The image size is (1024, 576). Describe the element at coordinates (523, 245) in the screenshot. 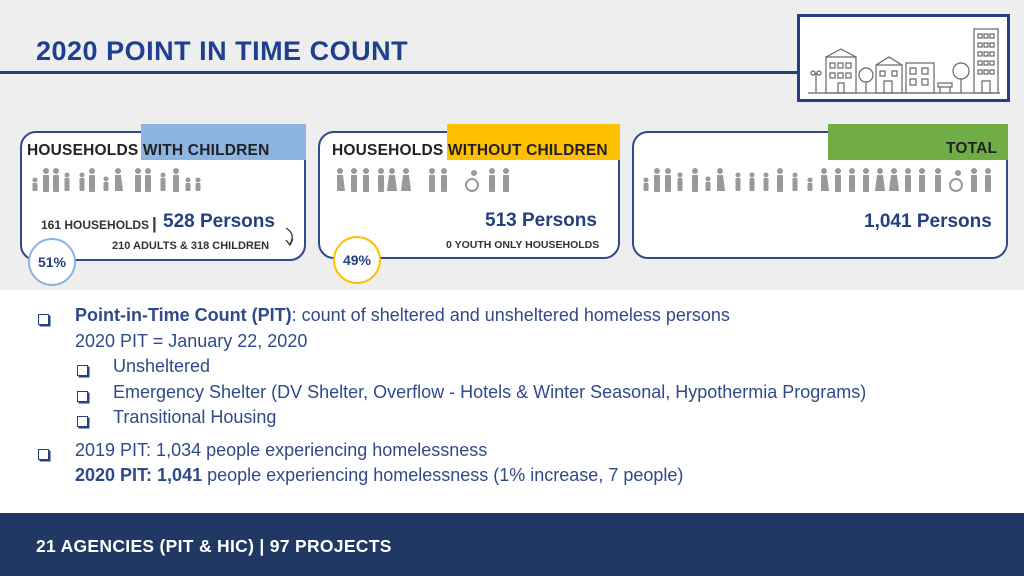

I see `youth-only-households: 0 YOUTH ONLY HOUSEHOLDS` at that location.